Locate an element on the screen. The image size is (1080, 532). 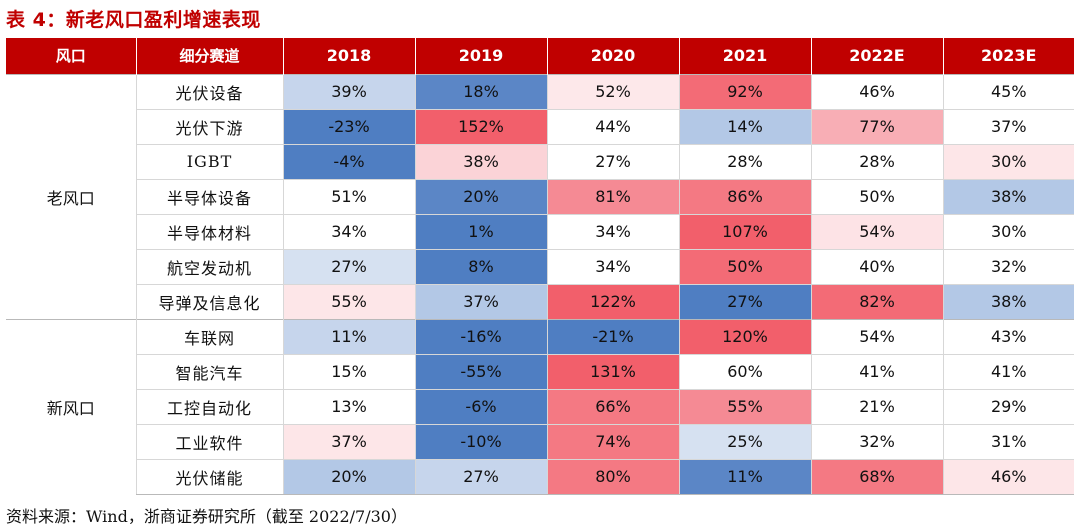
value-cell: -16% is located at coordinates (480, 336).